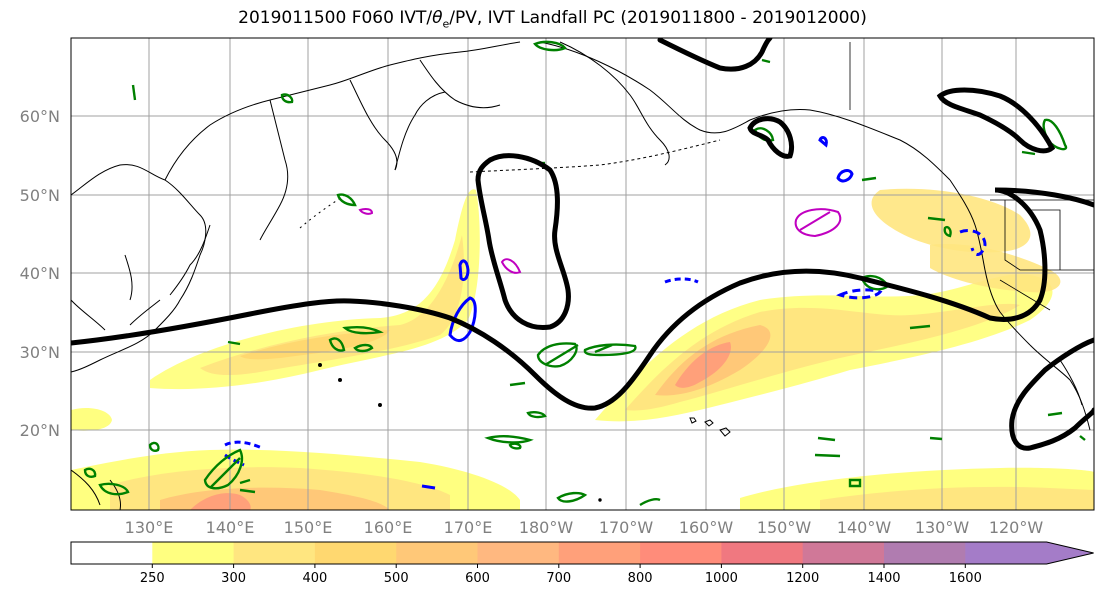 The height and width of the screenshot is (603, 1105). Describe the element at coordinates (600, 241) in the screenshot. I see `pv-high-contours` at that location.